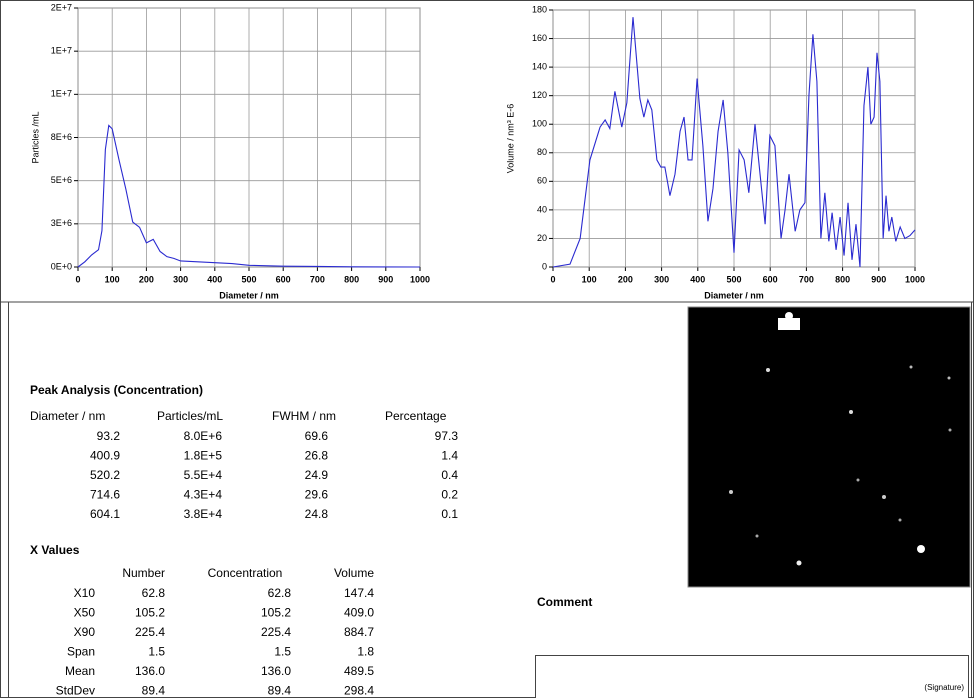 Image resolution: width=974 pixels, height=698 pixels. Describe the element at coordinates (105, 475) in the screenshot. I see `table-cell: 520.2` at that location.